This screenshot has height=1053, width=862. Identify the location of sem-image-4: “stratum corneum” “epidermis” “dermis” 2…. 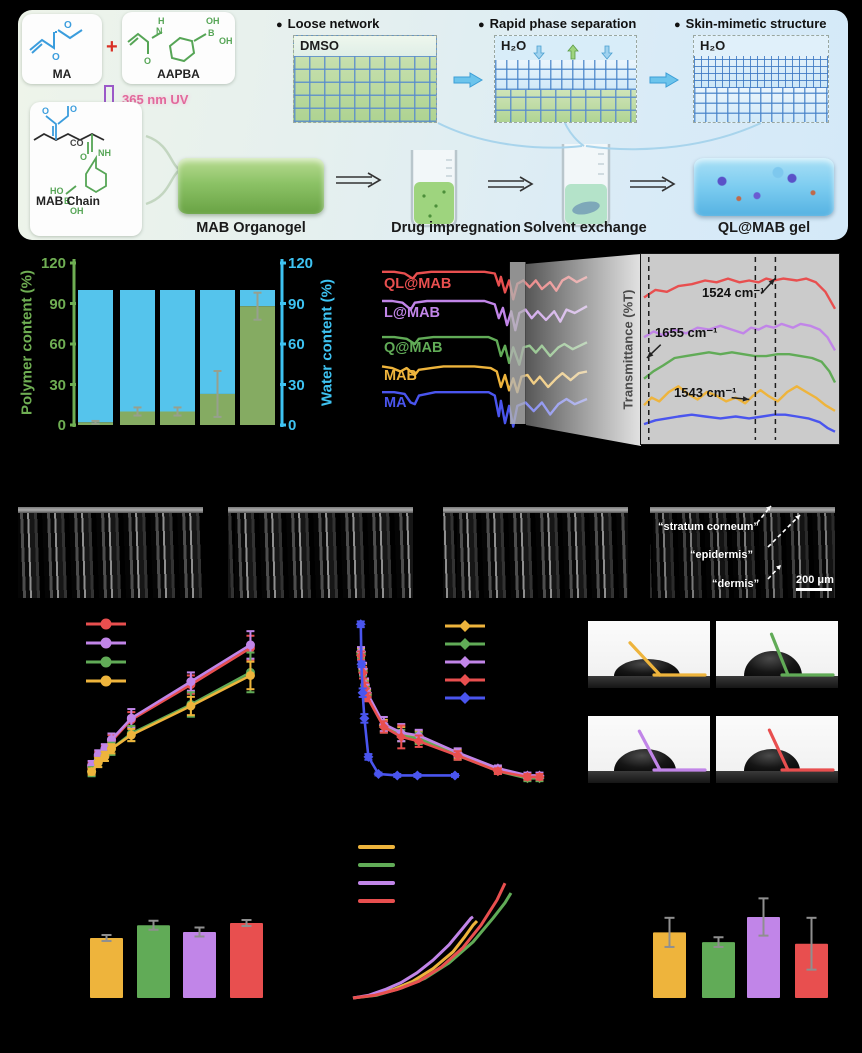
(742, 547).